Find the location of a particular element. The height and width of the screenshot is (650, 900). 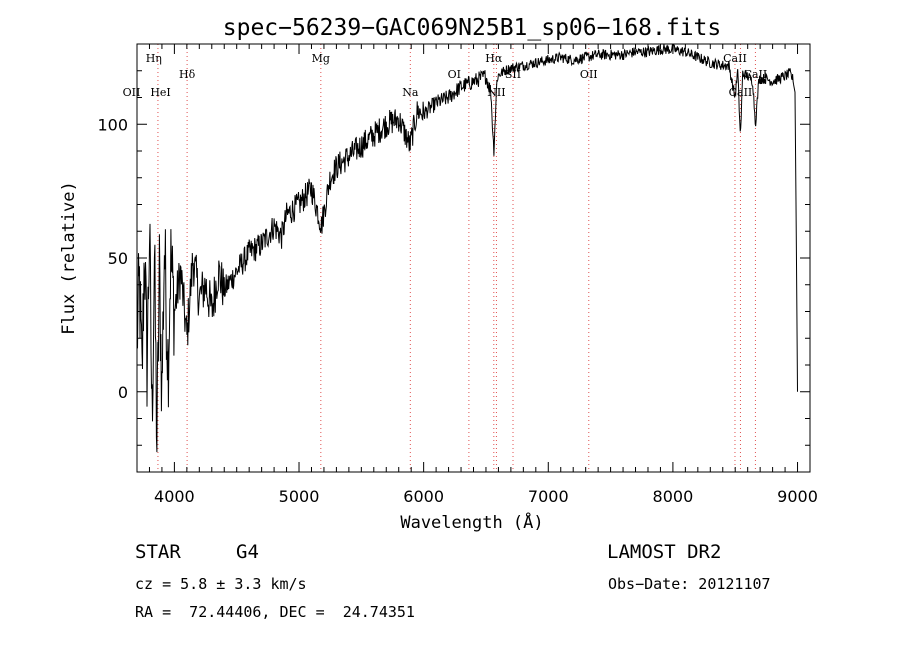

spectral-subclass-label: G4 is located at coordinates (247, 552).